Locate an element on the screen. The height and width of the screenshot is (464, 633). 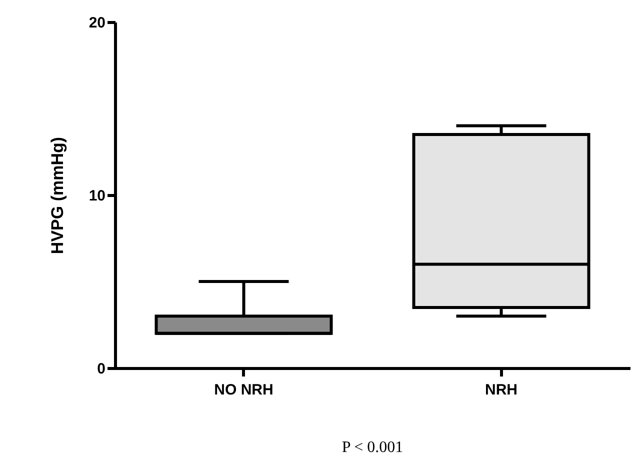
text: P < 0.001 is located at coordinates (373, 447).